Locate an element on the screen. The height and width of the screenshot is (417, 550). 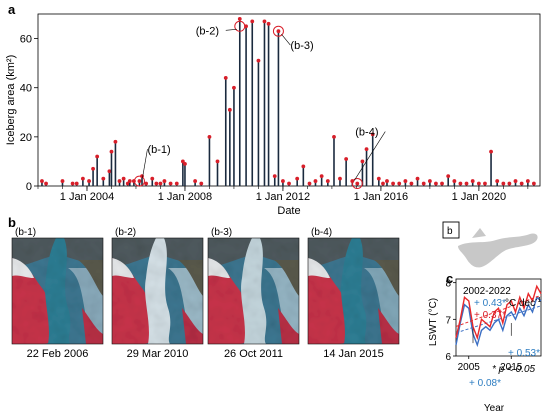
image-date: 14 Jan 2015 is located at coordinates (353, 354).